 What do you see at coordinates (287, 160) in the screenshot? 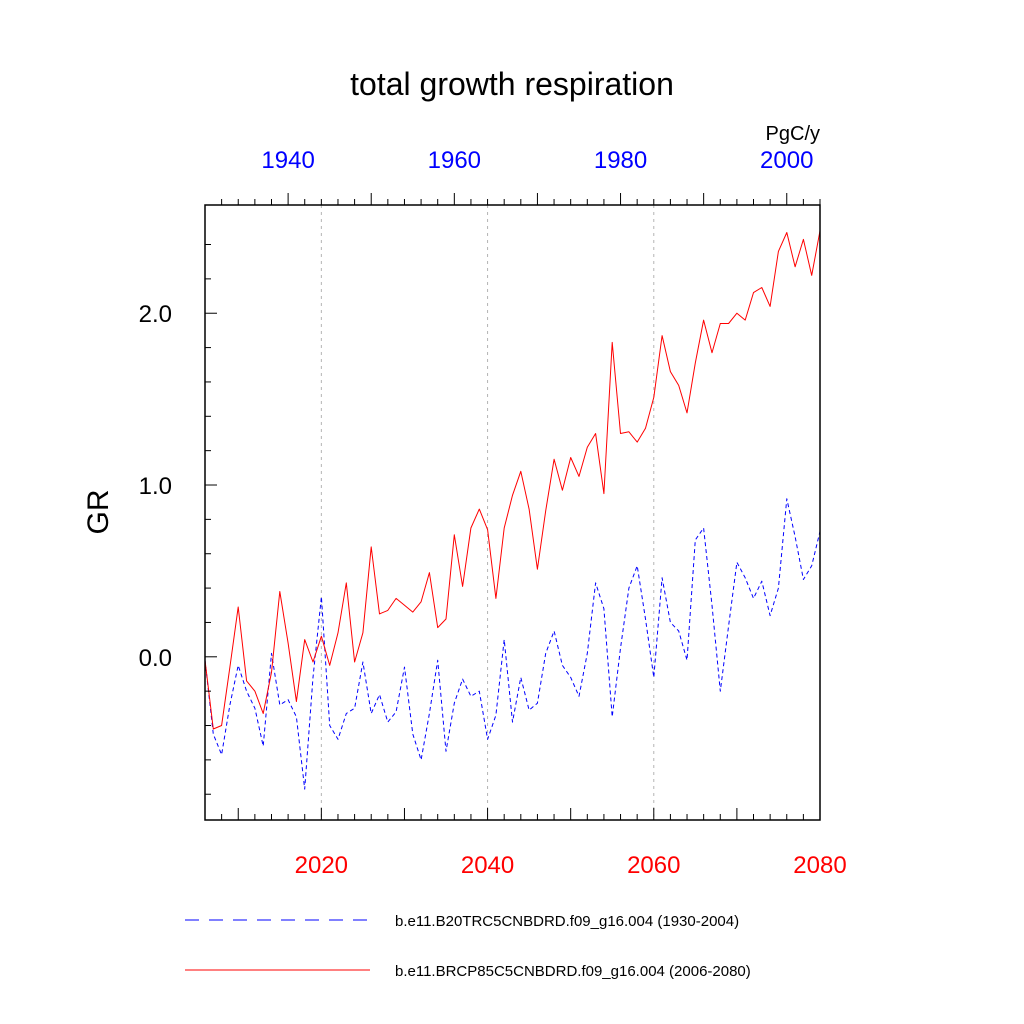
I see `top-tick-label-1940: 1940` at bounding box center [287, 160].